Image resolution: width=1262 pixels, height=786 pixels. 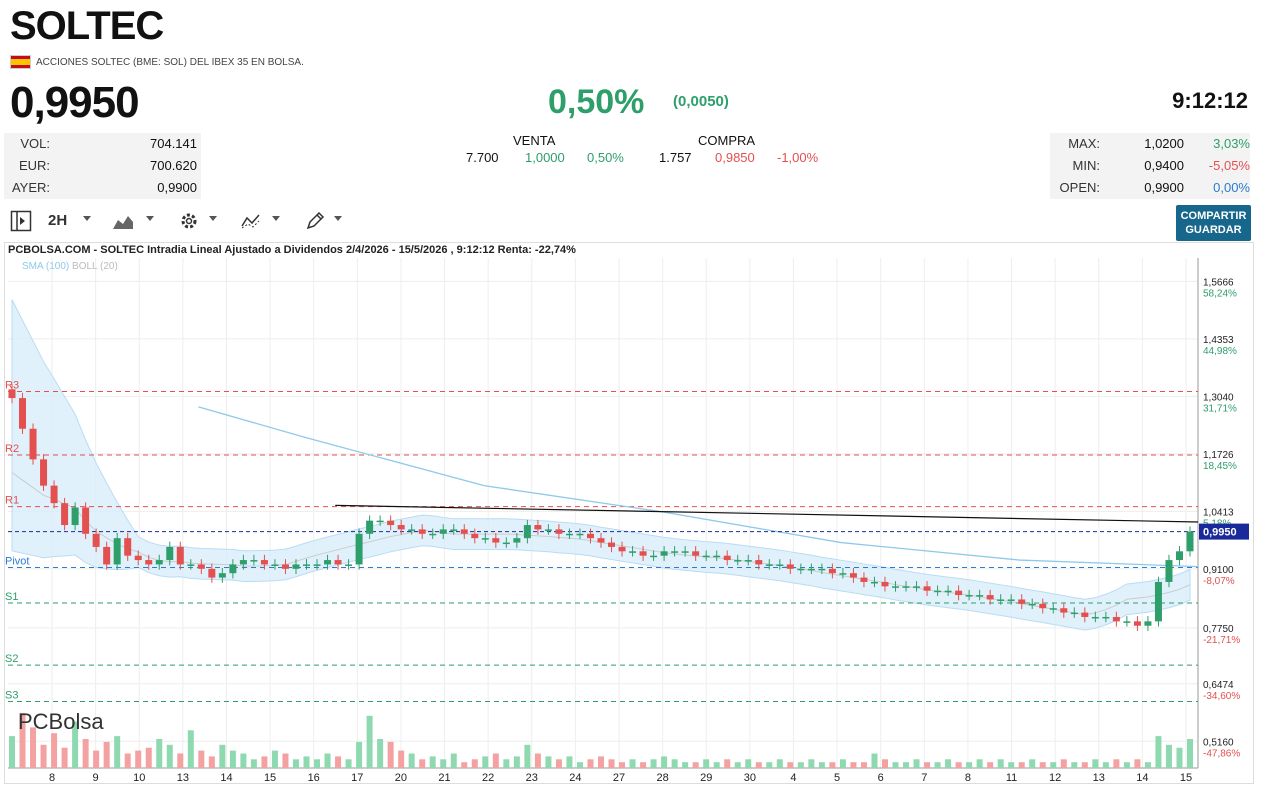 What do you see at coordinates (1164, 143) in the screenshot?
I see `stat-value: 1,0200` at bounding box center [1164, 143].